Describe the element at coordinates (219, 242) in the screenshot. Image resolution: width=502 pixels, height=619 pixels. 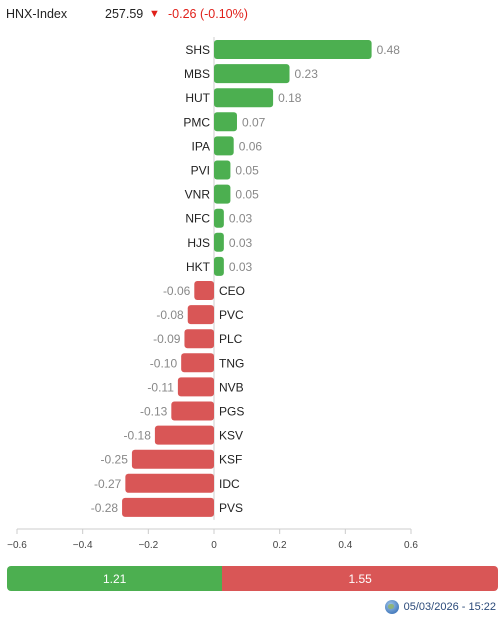
I see `bar-hjs` at that location.